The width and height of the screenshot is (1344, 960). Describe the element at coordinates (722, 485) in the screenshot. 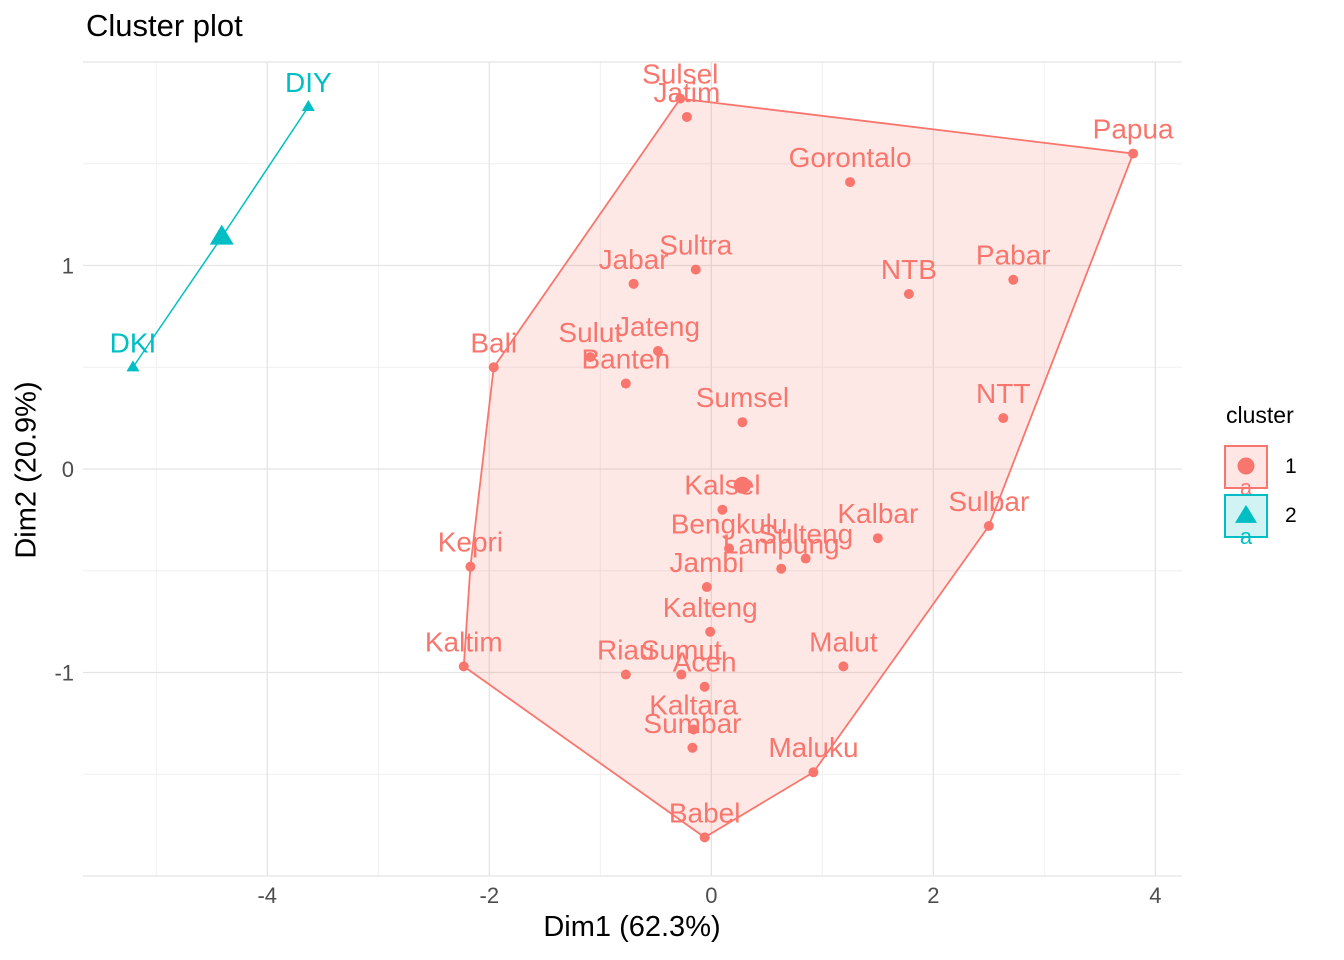

I see `label-Kalsel: Kalsel` at that location.